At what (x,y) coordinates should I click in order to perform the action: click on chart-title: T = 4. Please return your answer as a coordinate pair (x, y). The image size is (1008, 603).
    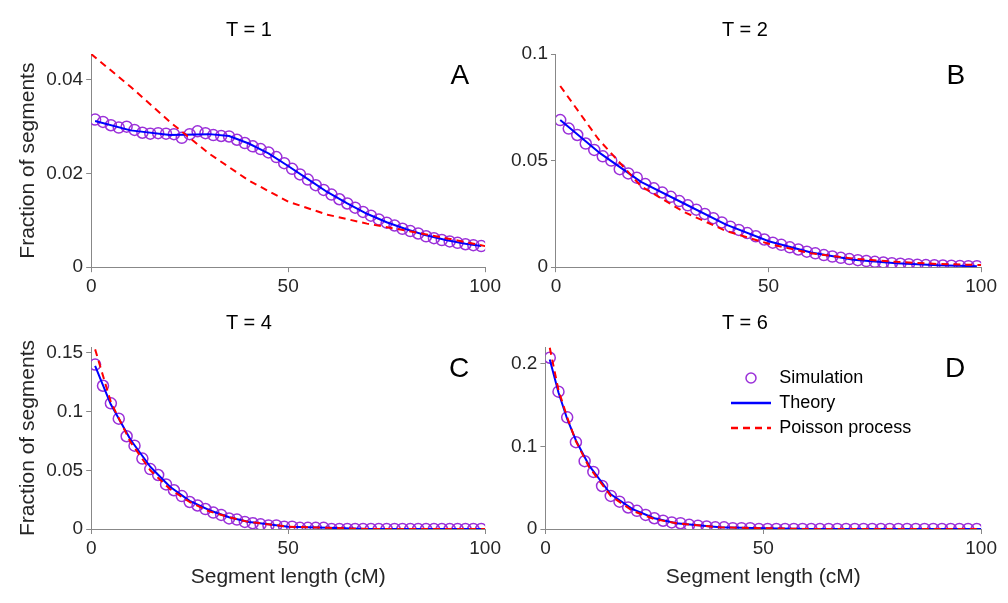
    Looking at the image, I should click on (249, 321).